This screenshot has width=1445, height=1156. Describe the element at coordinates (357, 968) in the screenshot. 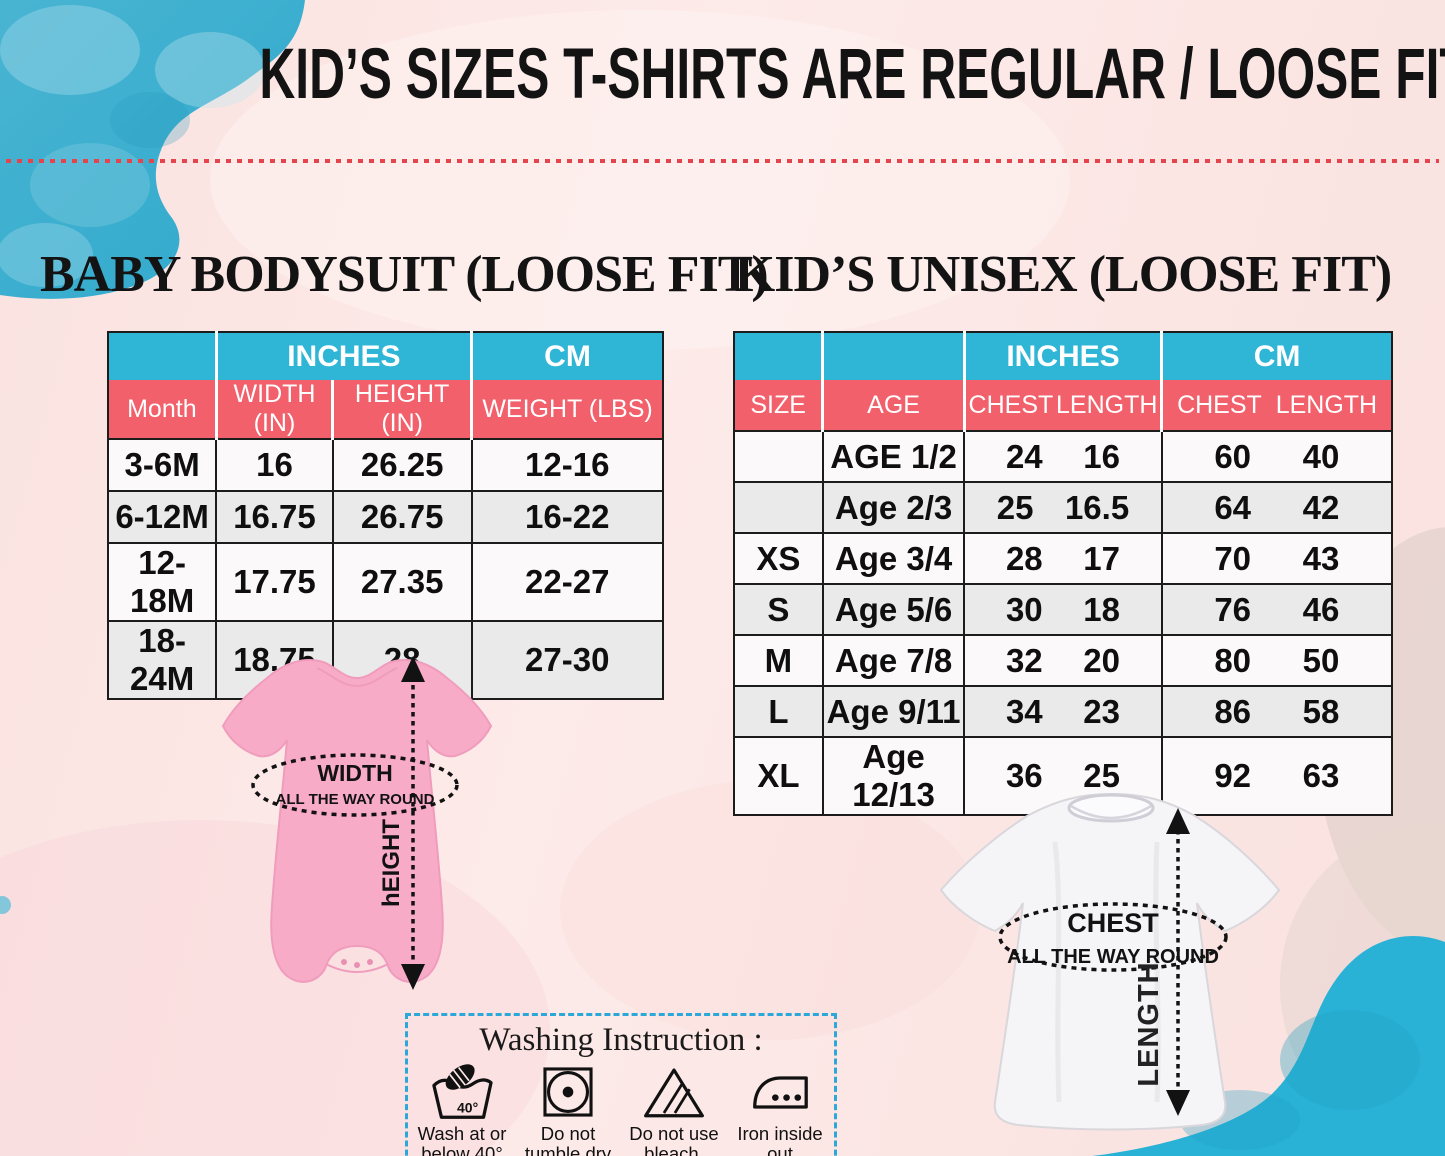

I see `bodysuit-crotch-trim` at that location.